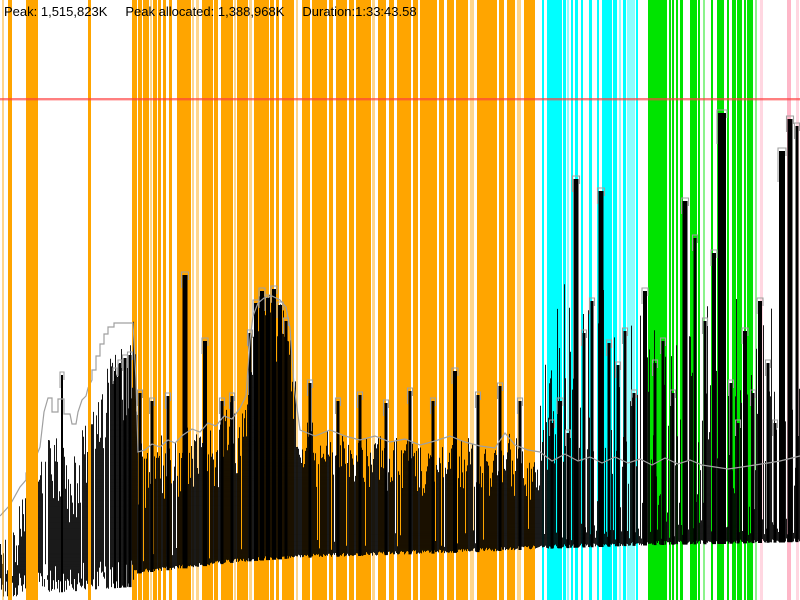  I want to click on peak-stat: Peak: 1,515,823K, so click(56, 11).